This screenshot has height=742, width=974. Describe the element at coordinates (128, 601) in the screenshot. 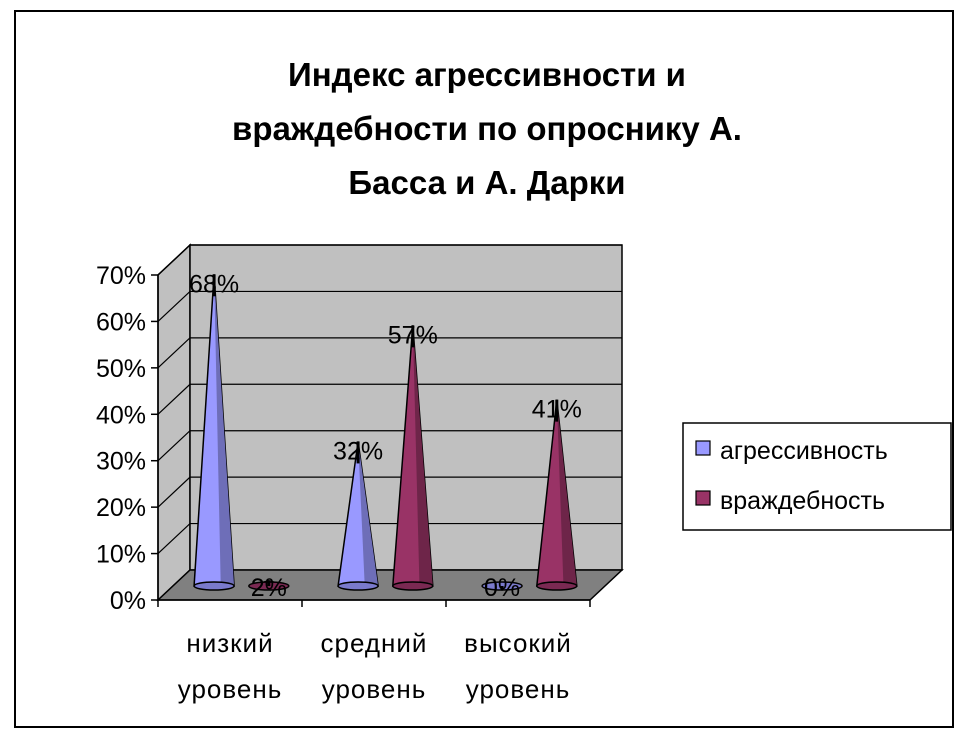

I see `y-tick-label: 0%` at that location.